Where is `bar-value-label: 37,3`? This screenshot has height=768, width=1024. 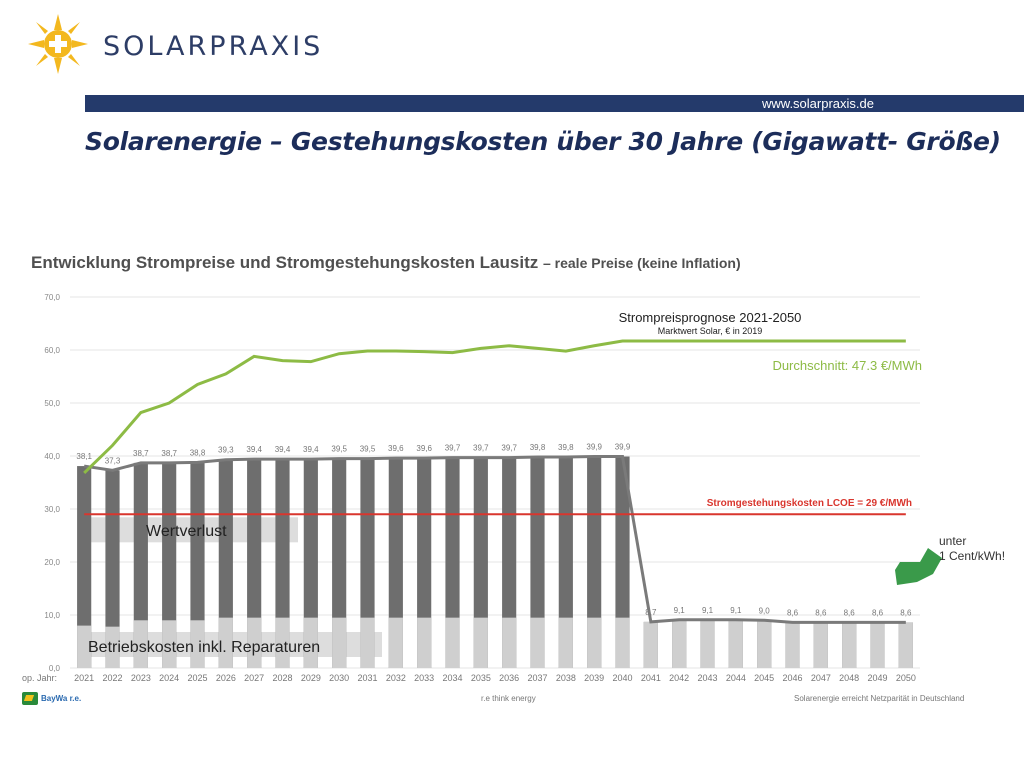 bar-value-label: 37,3 is located at coordinates (113, 460).